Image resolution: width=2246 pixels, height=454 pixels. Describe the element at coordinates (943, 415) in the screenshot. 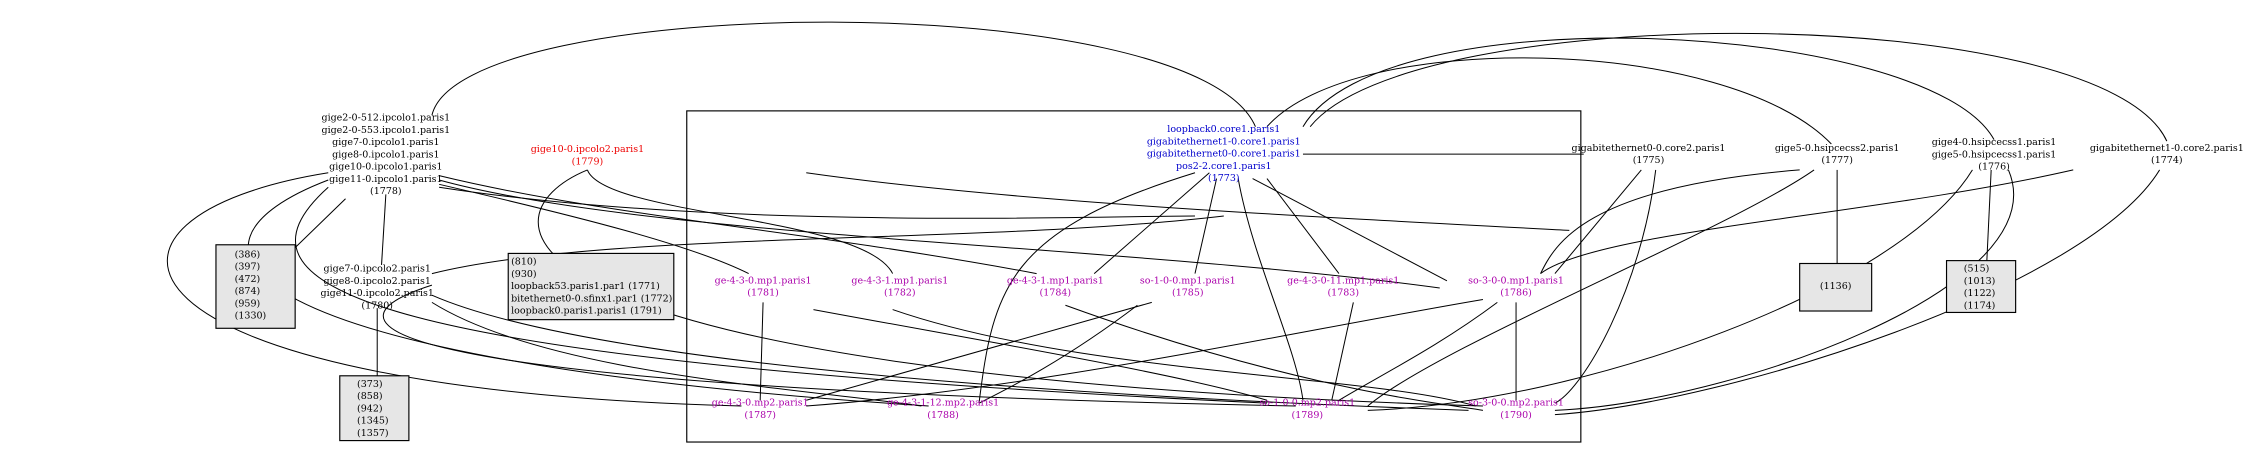

I see `node-label: (1788)` at that location.